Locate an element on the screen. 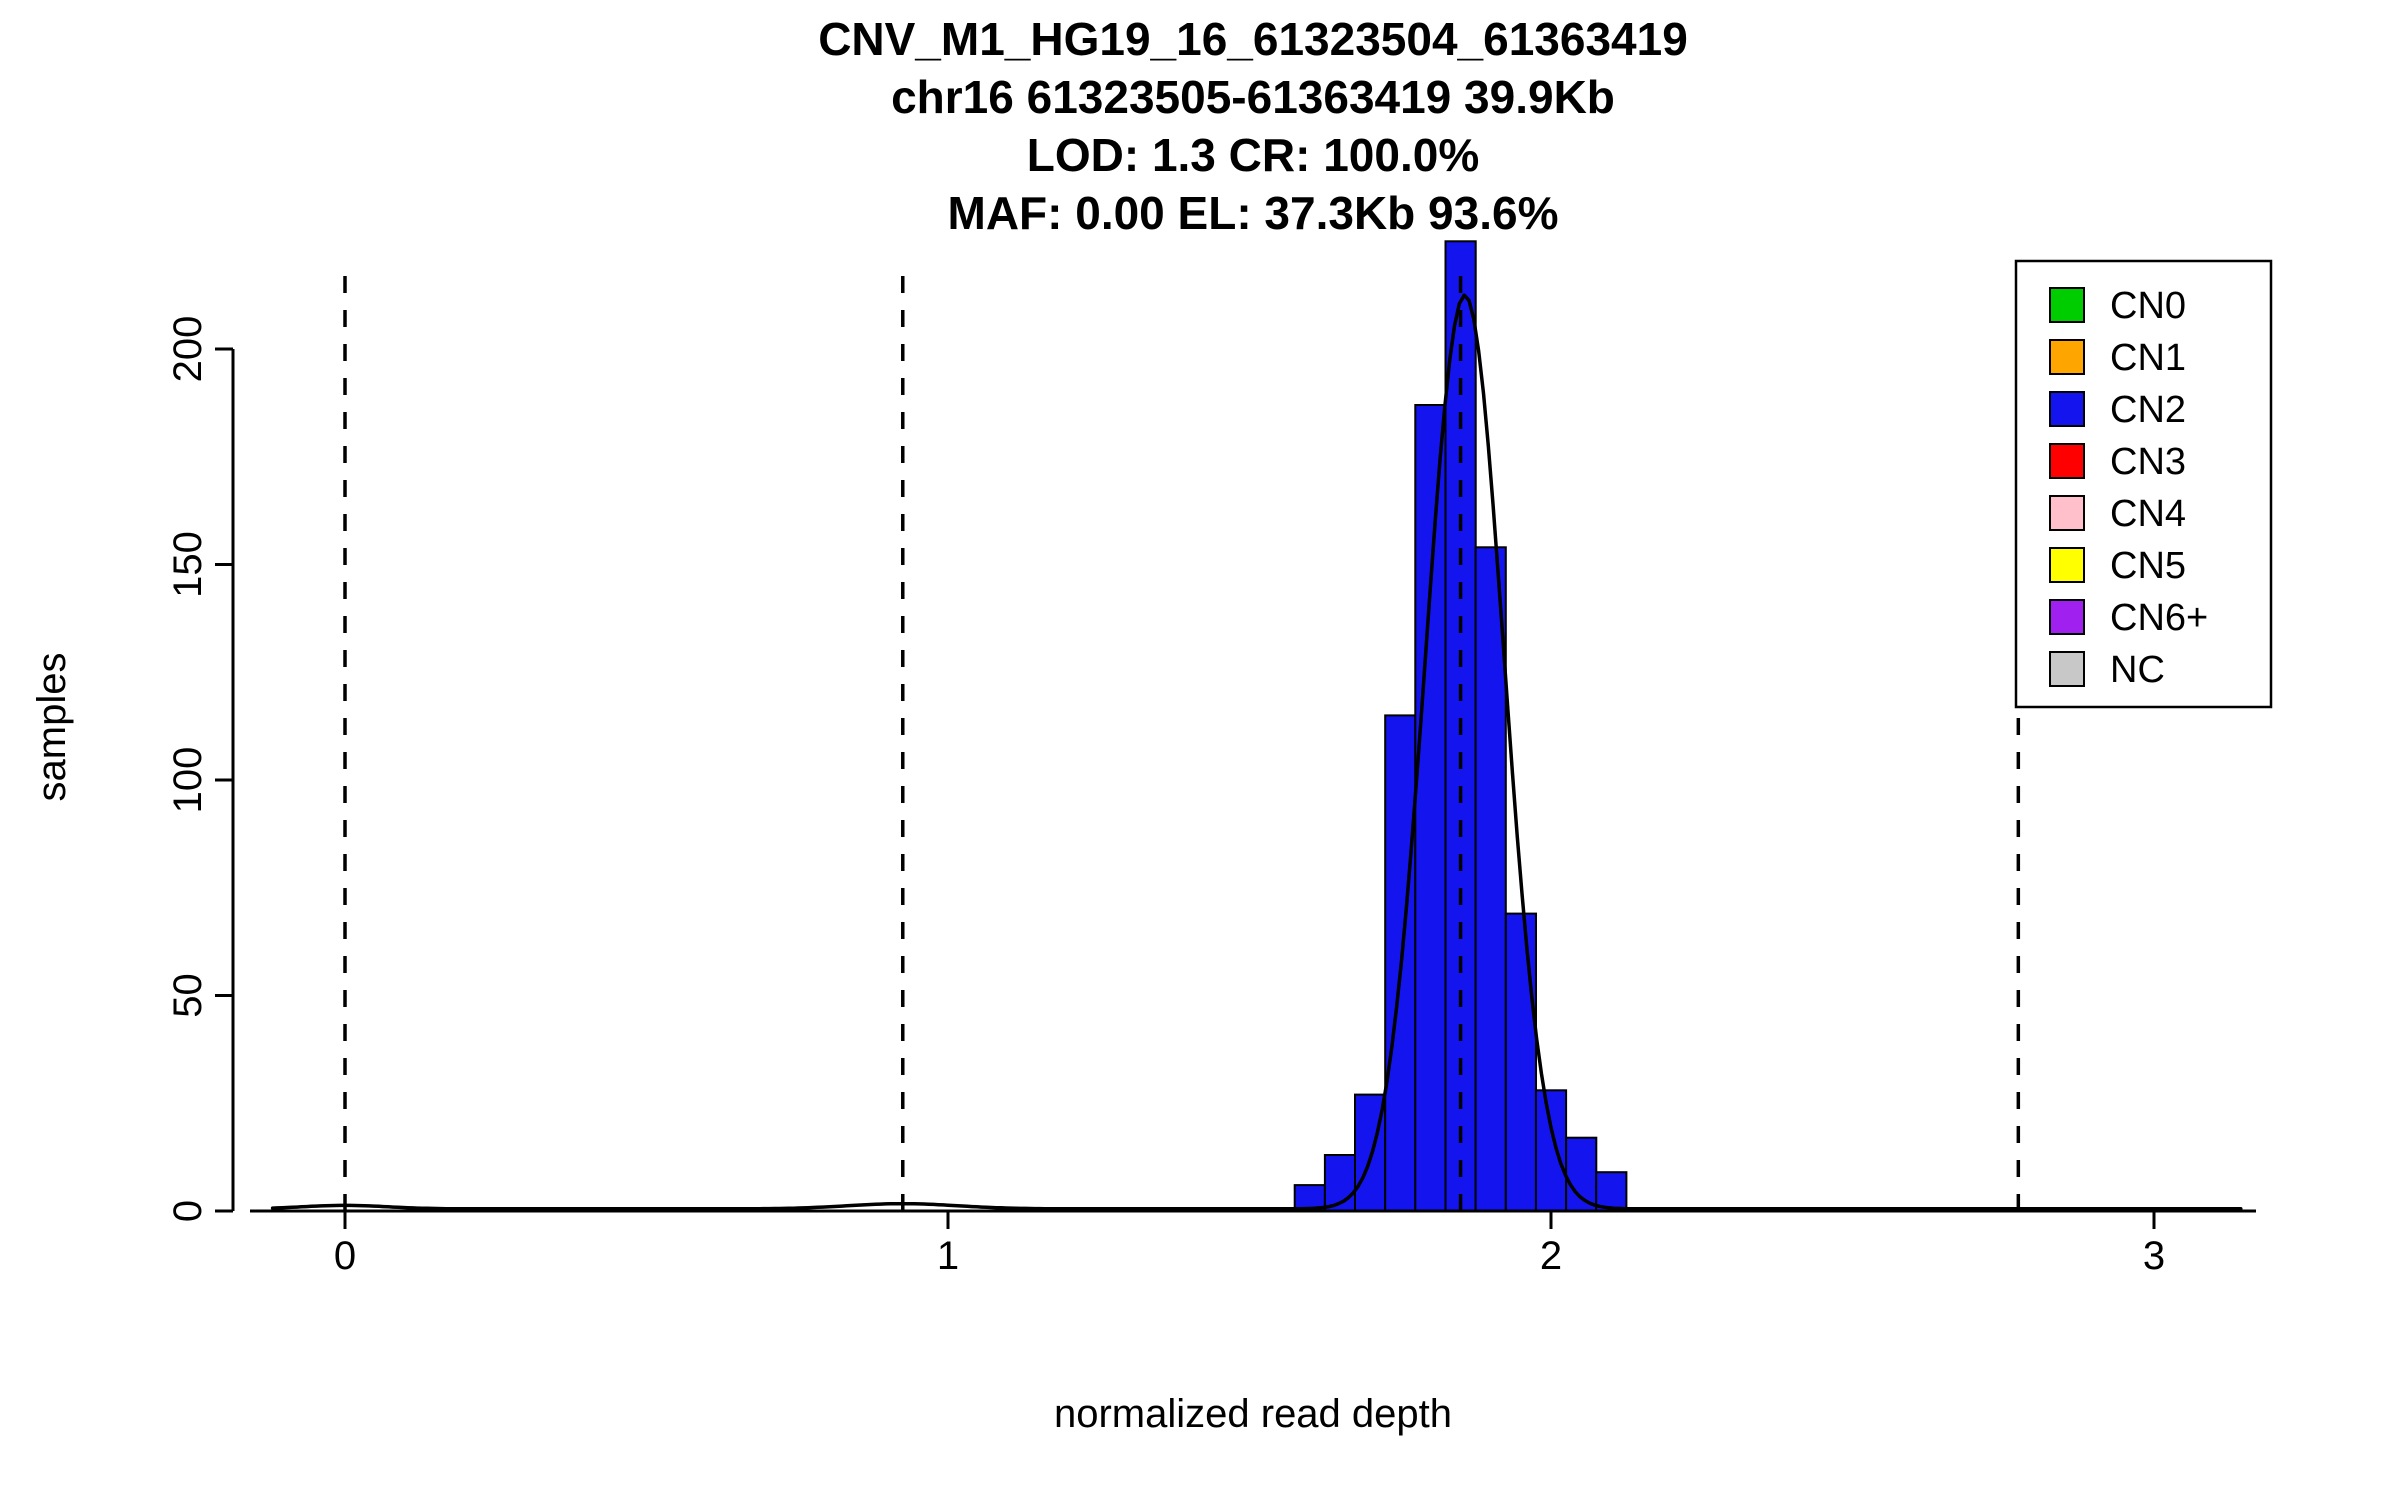 The image size is (2400, 1500). legend-swatch-cn0 is located at coordinates (2067, 305).